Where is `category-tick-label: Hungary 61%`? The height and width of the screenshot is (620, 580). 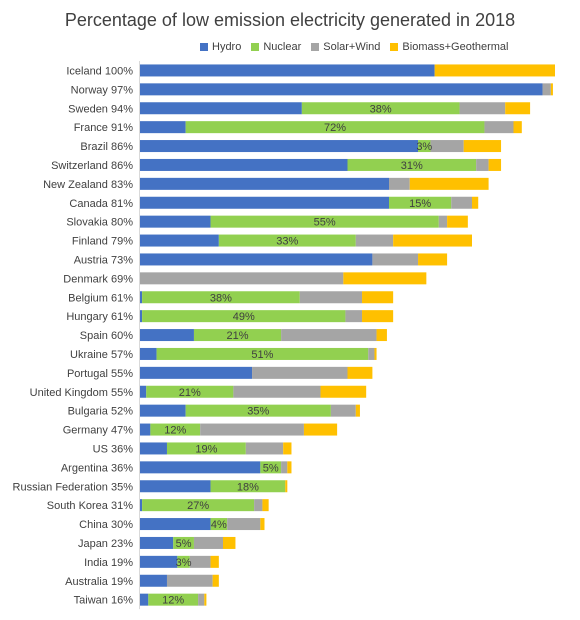
category-tick-label: Hungary 61% is located at coordinates (99, 317).